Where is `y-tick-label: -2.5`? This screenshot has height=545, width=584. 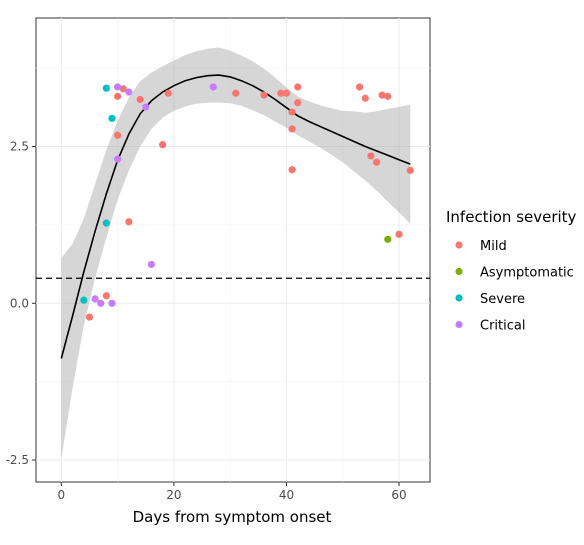
y-tick-label: -2.5 is located at coordinates (17, 460).